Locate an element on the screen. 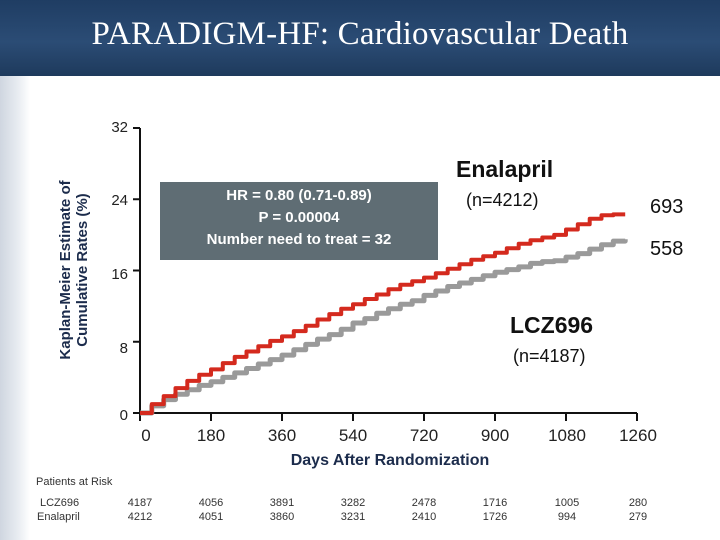 Image resolution: width=720 pixels, height=540 pixels. x-tick-label: 900 is located at coordinates (495, 435).